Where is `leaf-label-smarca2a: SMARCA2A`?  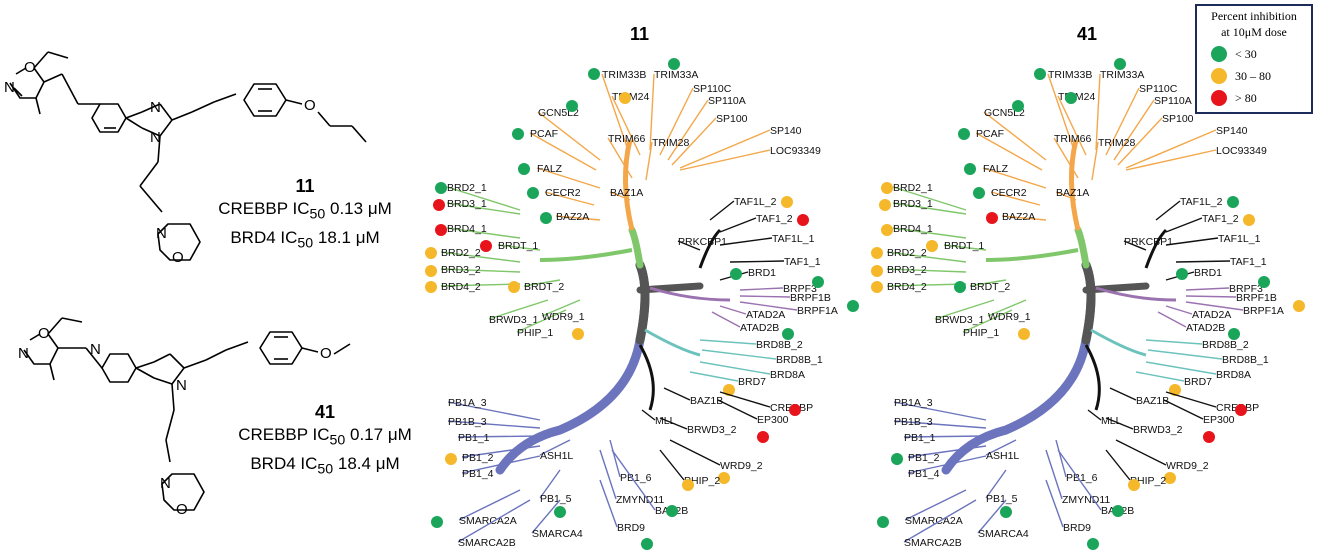
leaf-label-smarca2a: SMARCA2A is located at coordinates (488, 521).